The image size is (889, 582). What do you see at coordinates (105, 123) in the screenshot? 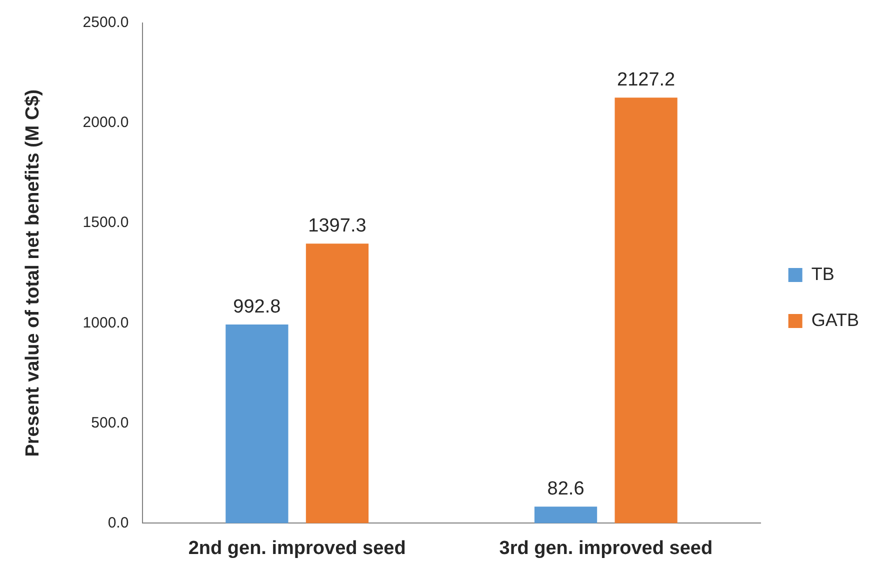
I see `y-tick-label: 2000.0` at bounding box center [105, 123].